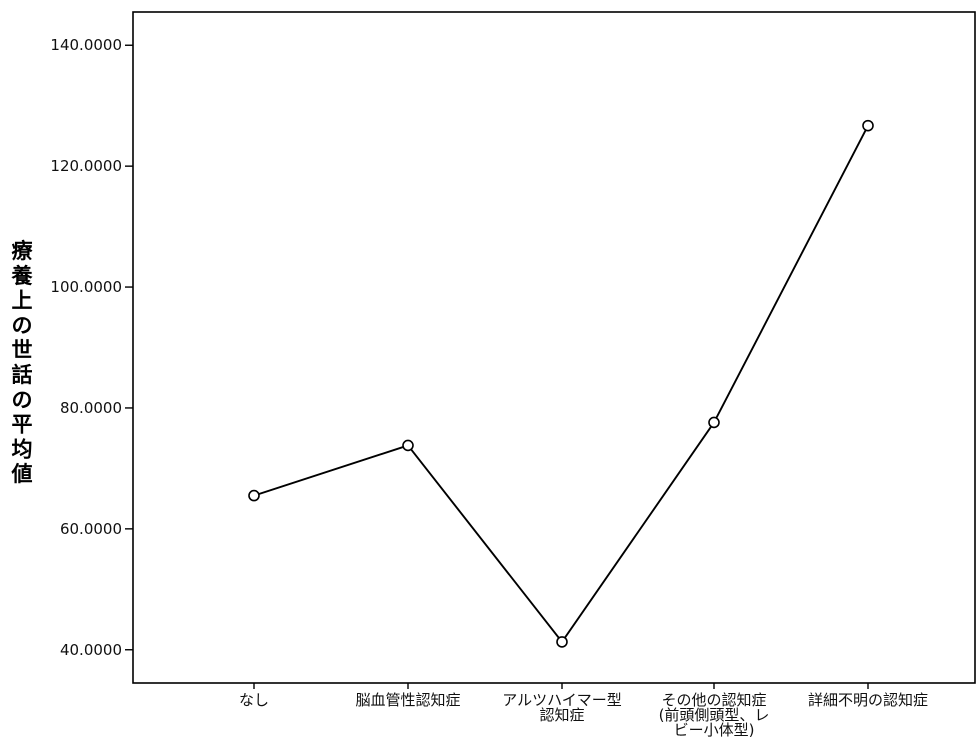 Image resolution: width=977 pixels, height=748 pixels. Describe the element at coordinates (868, 700) in the screenshot. I see `x-category-label: 詳細不明の認知症` at that location.